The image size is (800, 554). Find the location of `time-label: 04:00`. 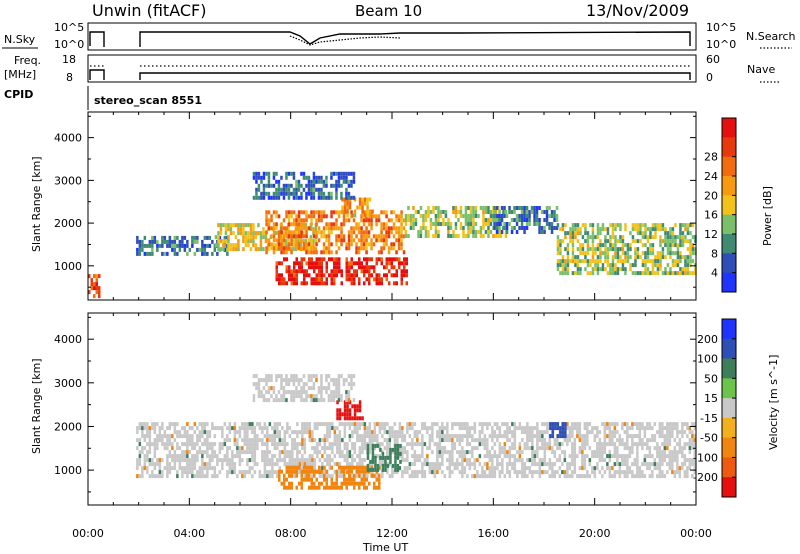

time-label: 04:00 is located at coordinates (189, 533).